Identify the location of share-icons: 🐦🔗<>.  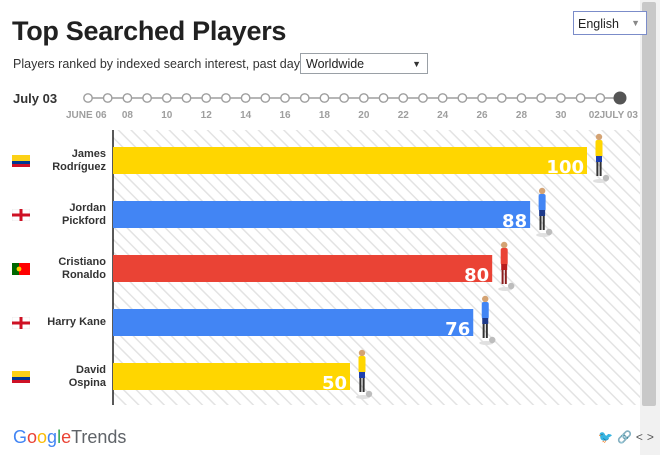
(628, 437).